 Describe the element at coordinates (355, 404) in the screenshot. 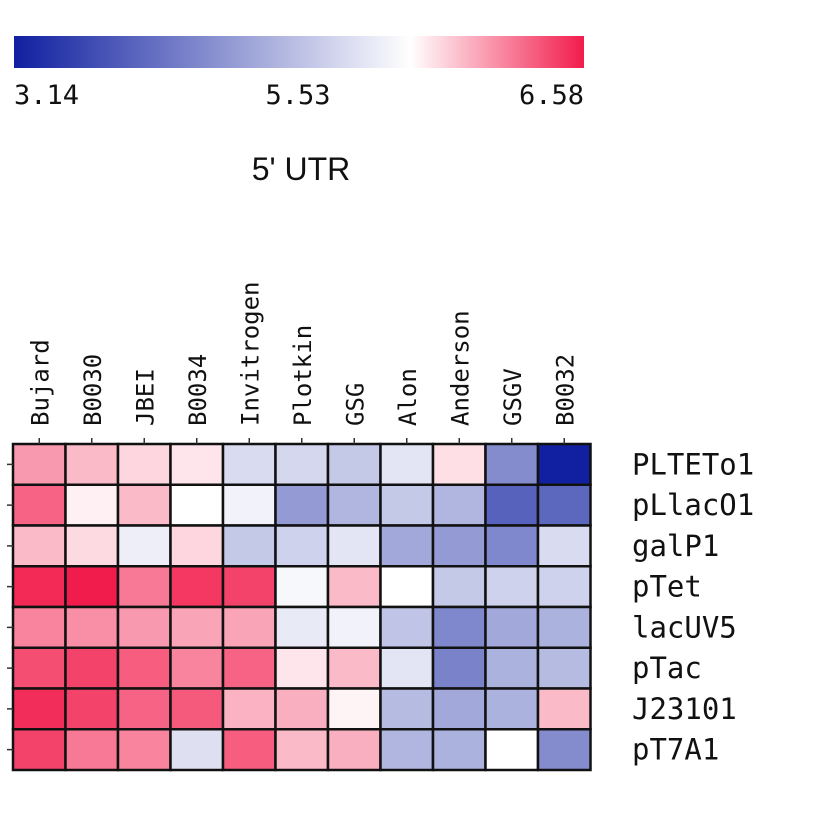

I see `column-label: GSG` at that location.